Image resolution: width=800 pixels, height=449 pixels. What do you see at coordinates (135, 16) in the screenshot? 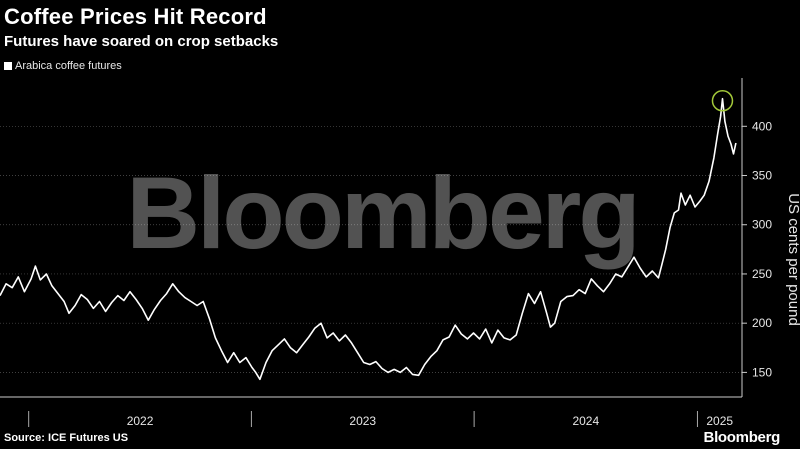
I see `chart-title: Coffee Prices Hit Record` at bounding box center [135, 16].